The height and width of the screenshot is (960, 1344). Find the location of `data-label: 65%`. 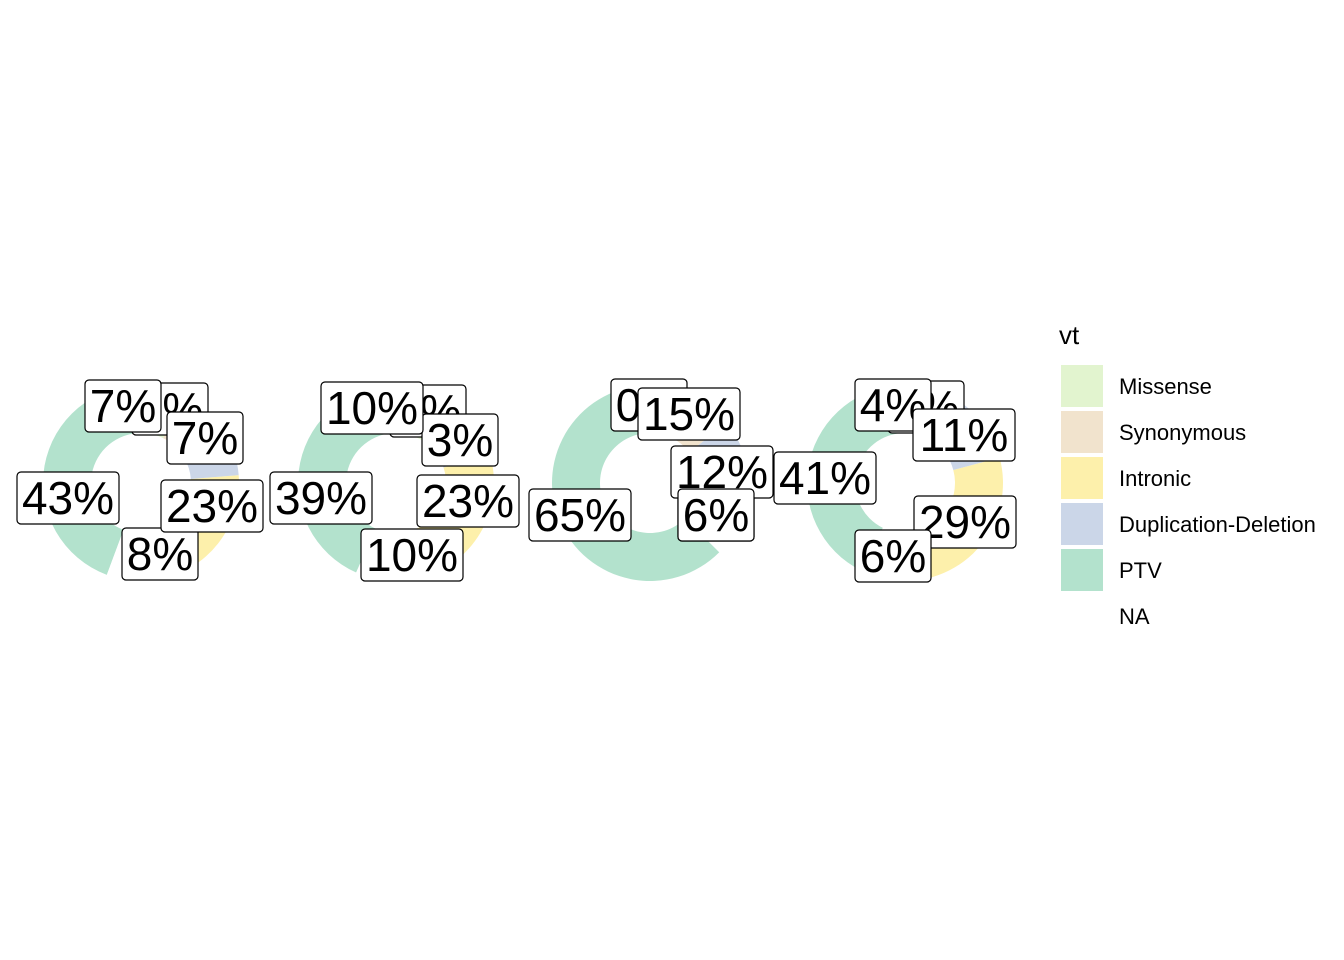

data-label: 65% is located at coordinates (580, 515).